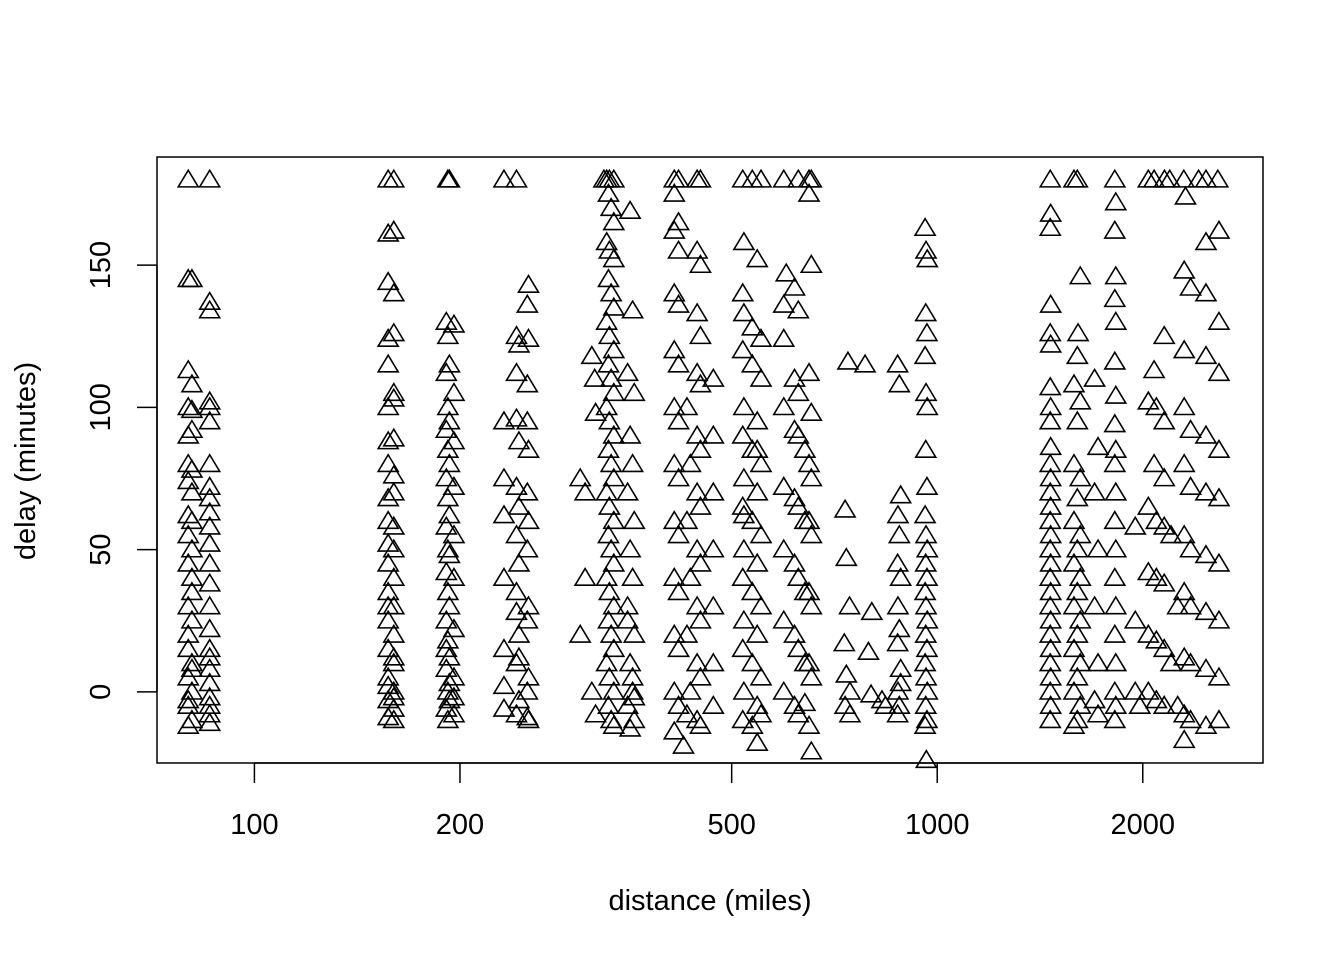  Describe the element at coordinates (121, 470) in the screenshot. I see `y-axis: 0 50 100 150` at that location.